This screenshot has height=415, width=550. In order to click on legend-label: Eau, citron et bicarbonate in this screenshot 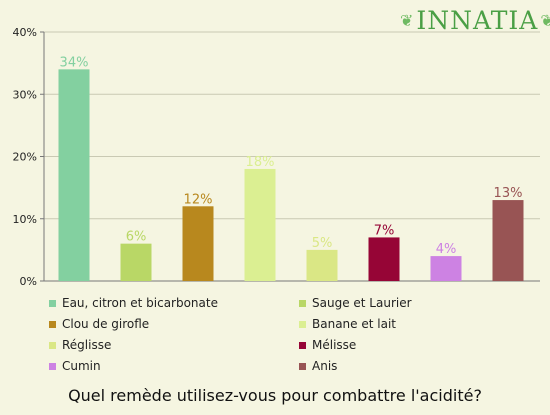, I will do `click(140, 303)`.